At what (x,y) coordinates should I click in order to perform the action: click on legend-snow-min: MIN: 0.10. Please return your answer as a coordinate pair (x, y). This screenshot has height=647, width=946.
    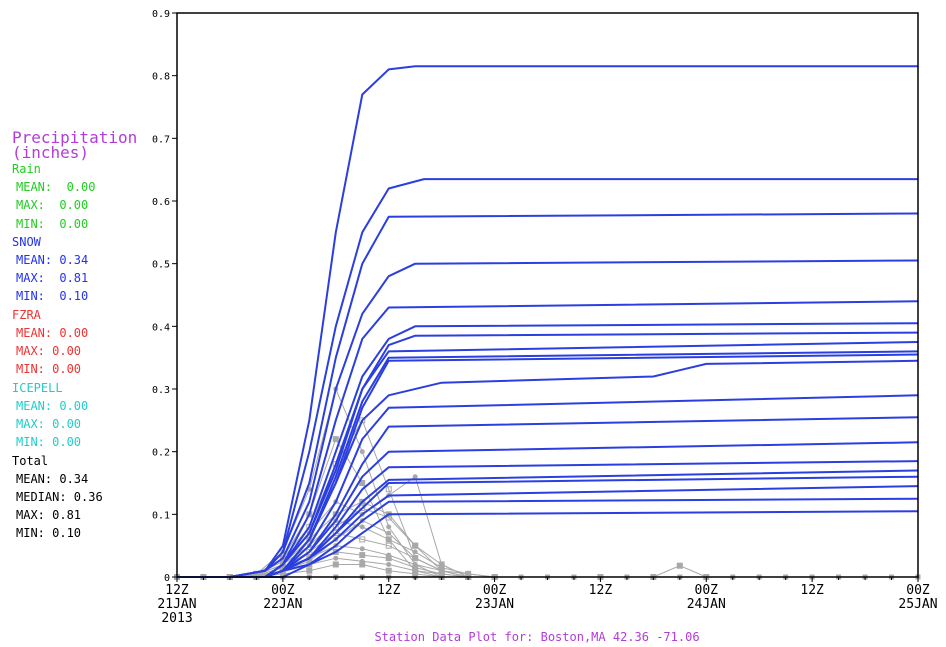
    Looking at the image, I should click on (52, 296).